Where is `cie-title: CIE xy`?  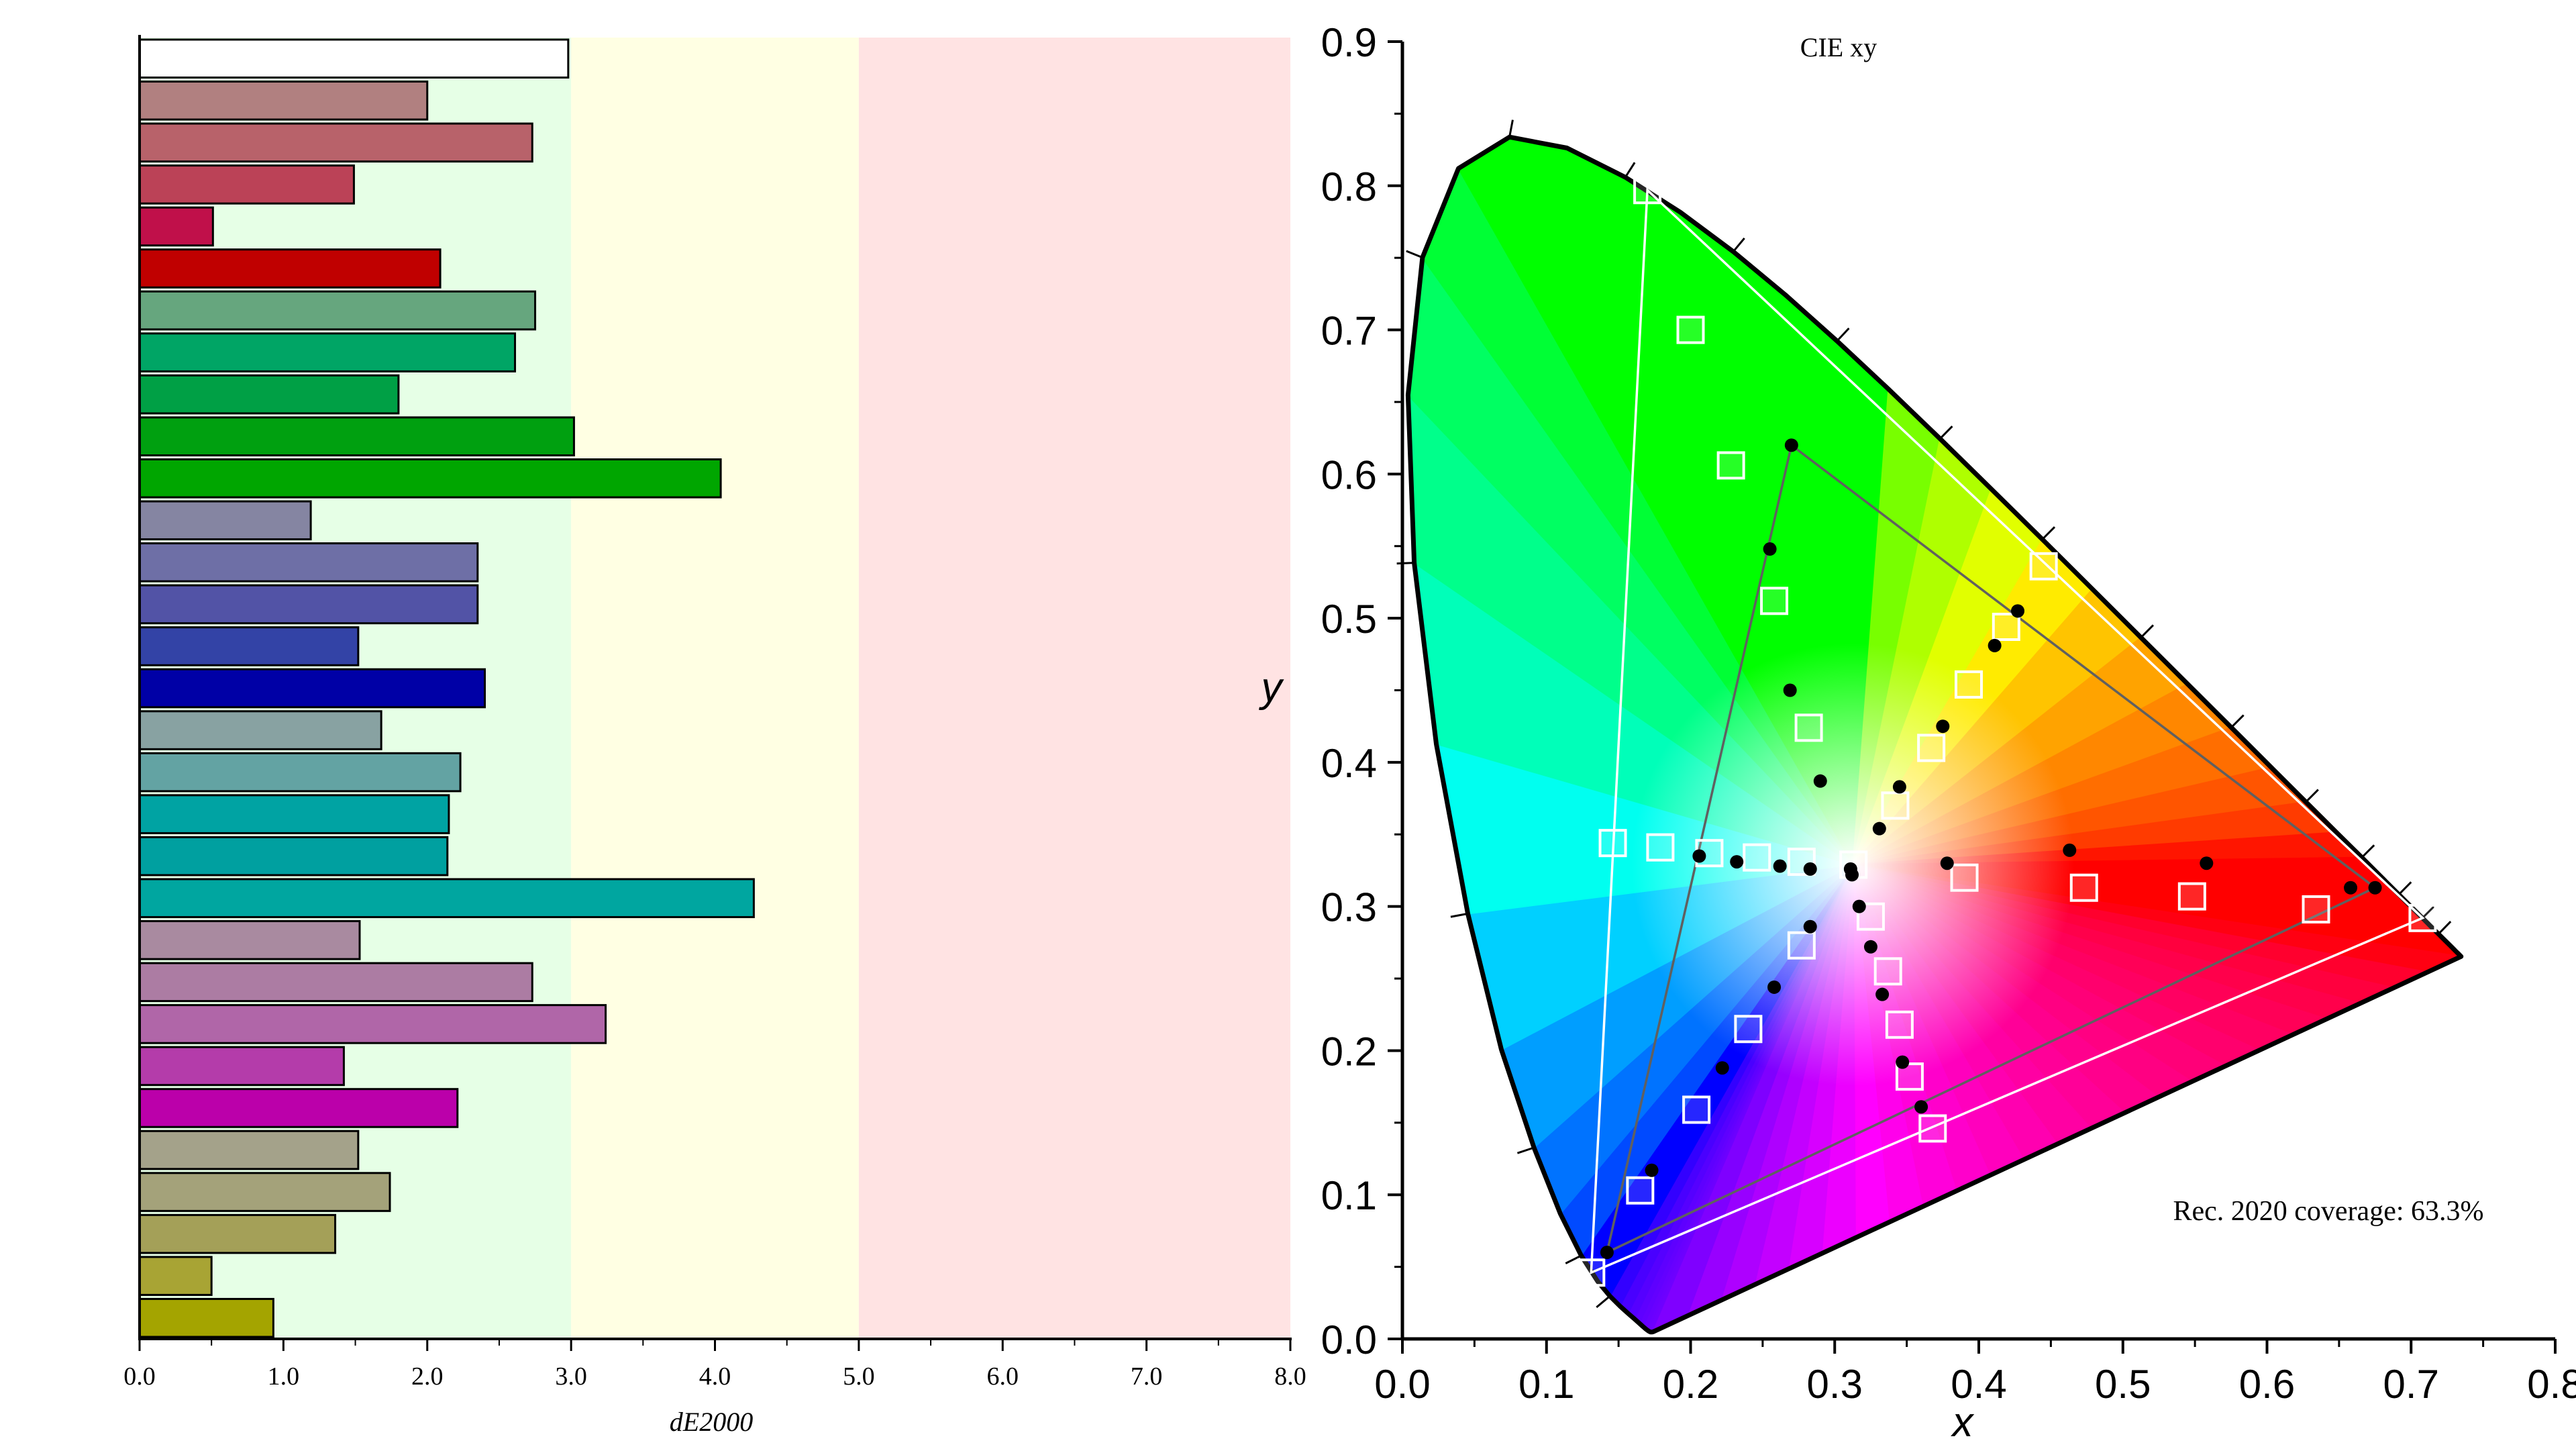
cie-title: CIE xy is located at coordinates (1838, 47).